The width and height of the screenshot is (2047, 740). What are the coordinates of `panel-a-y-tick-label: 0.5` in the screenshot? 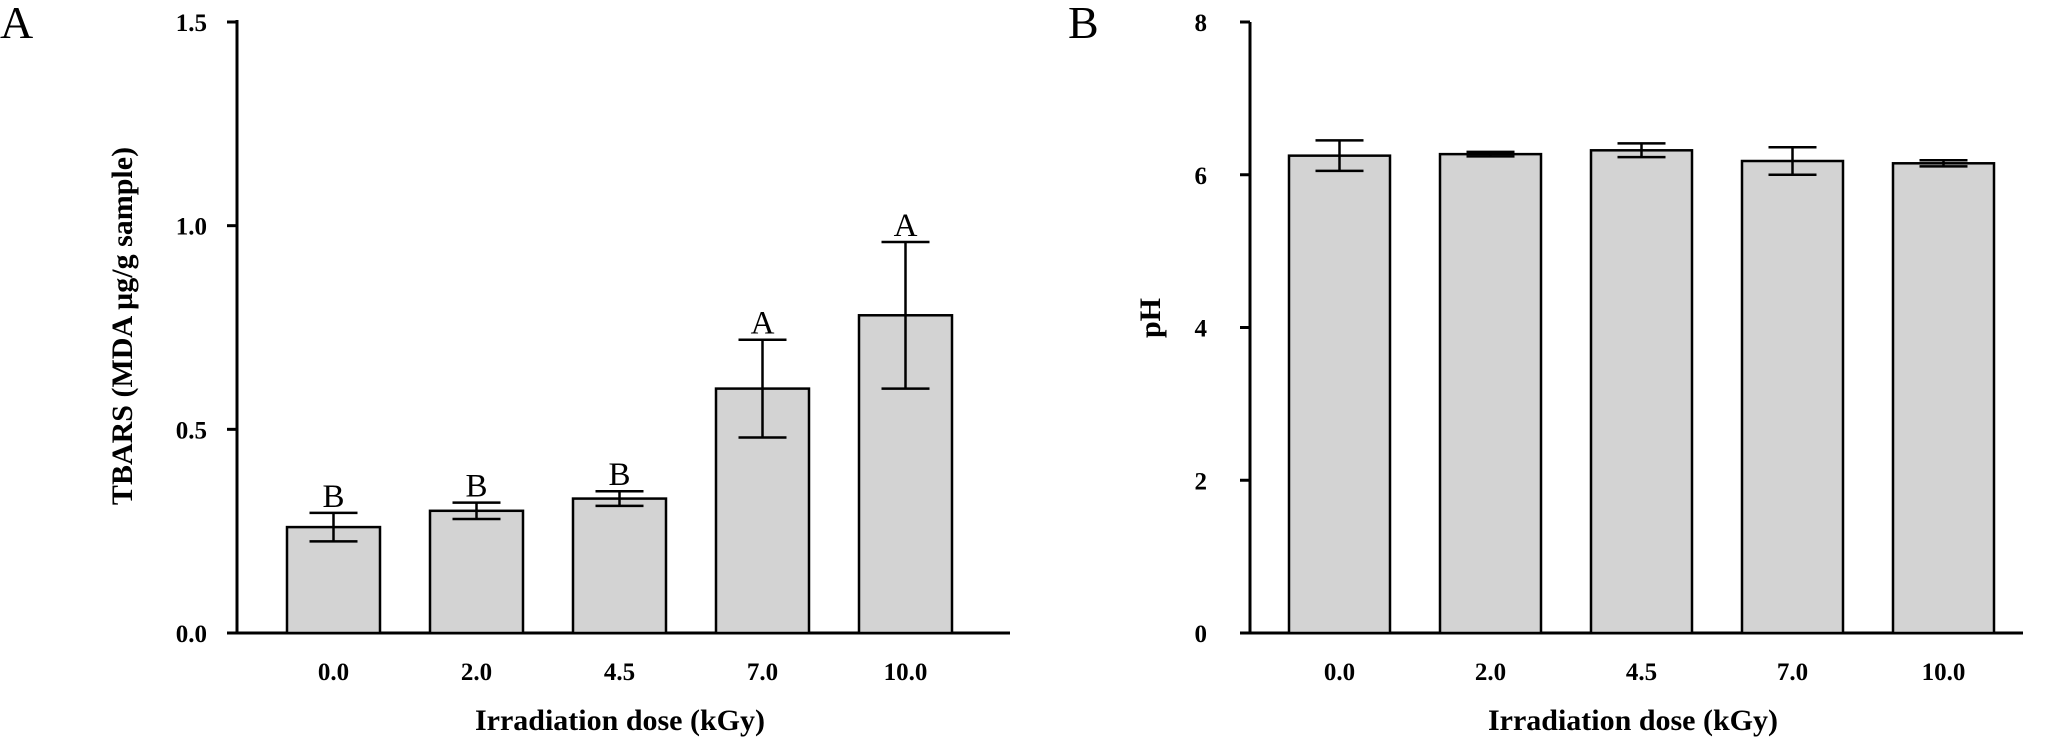 It's located at (191, 430).